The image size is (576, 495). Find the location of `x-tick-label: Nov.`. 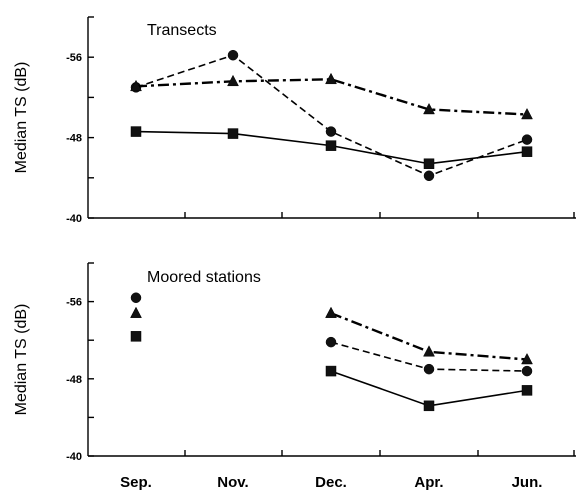

x-tick-label: Nov. is located at coordinates (232, 482).